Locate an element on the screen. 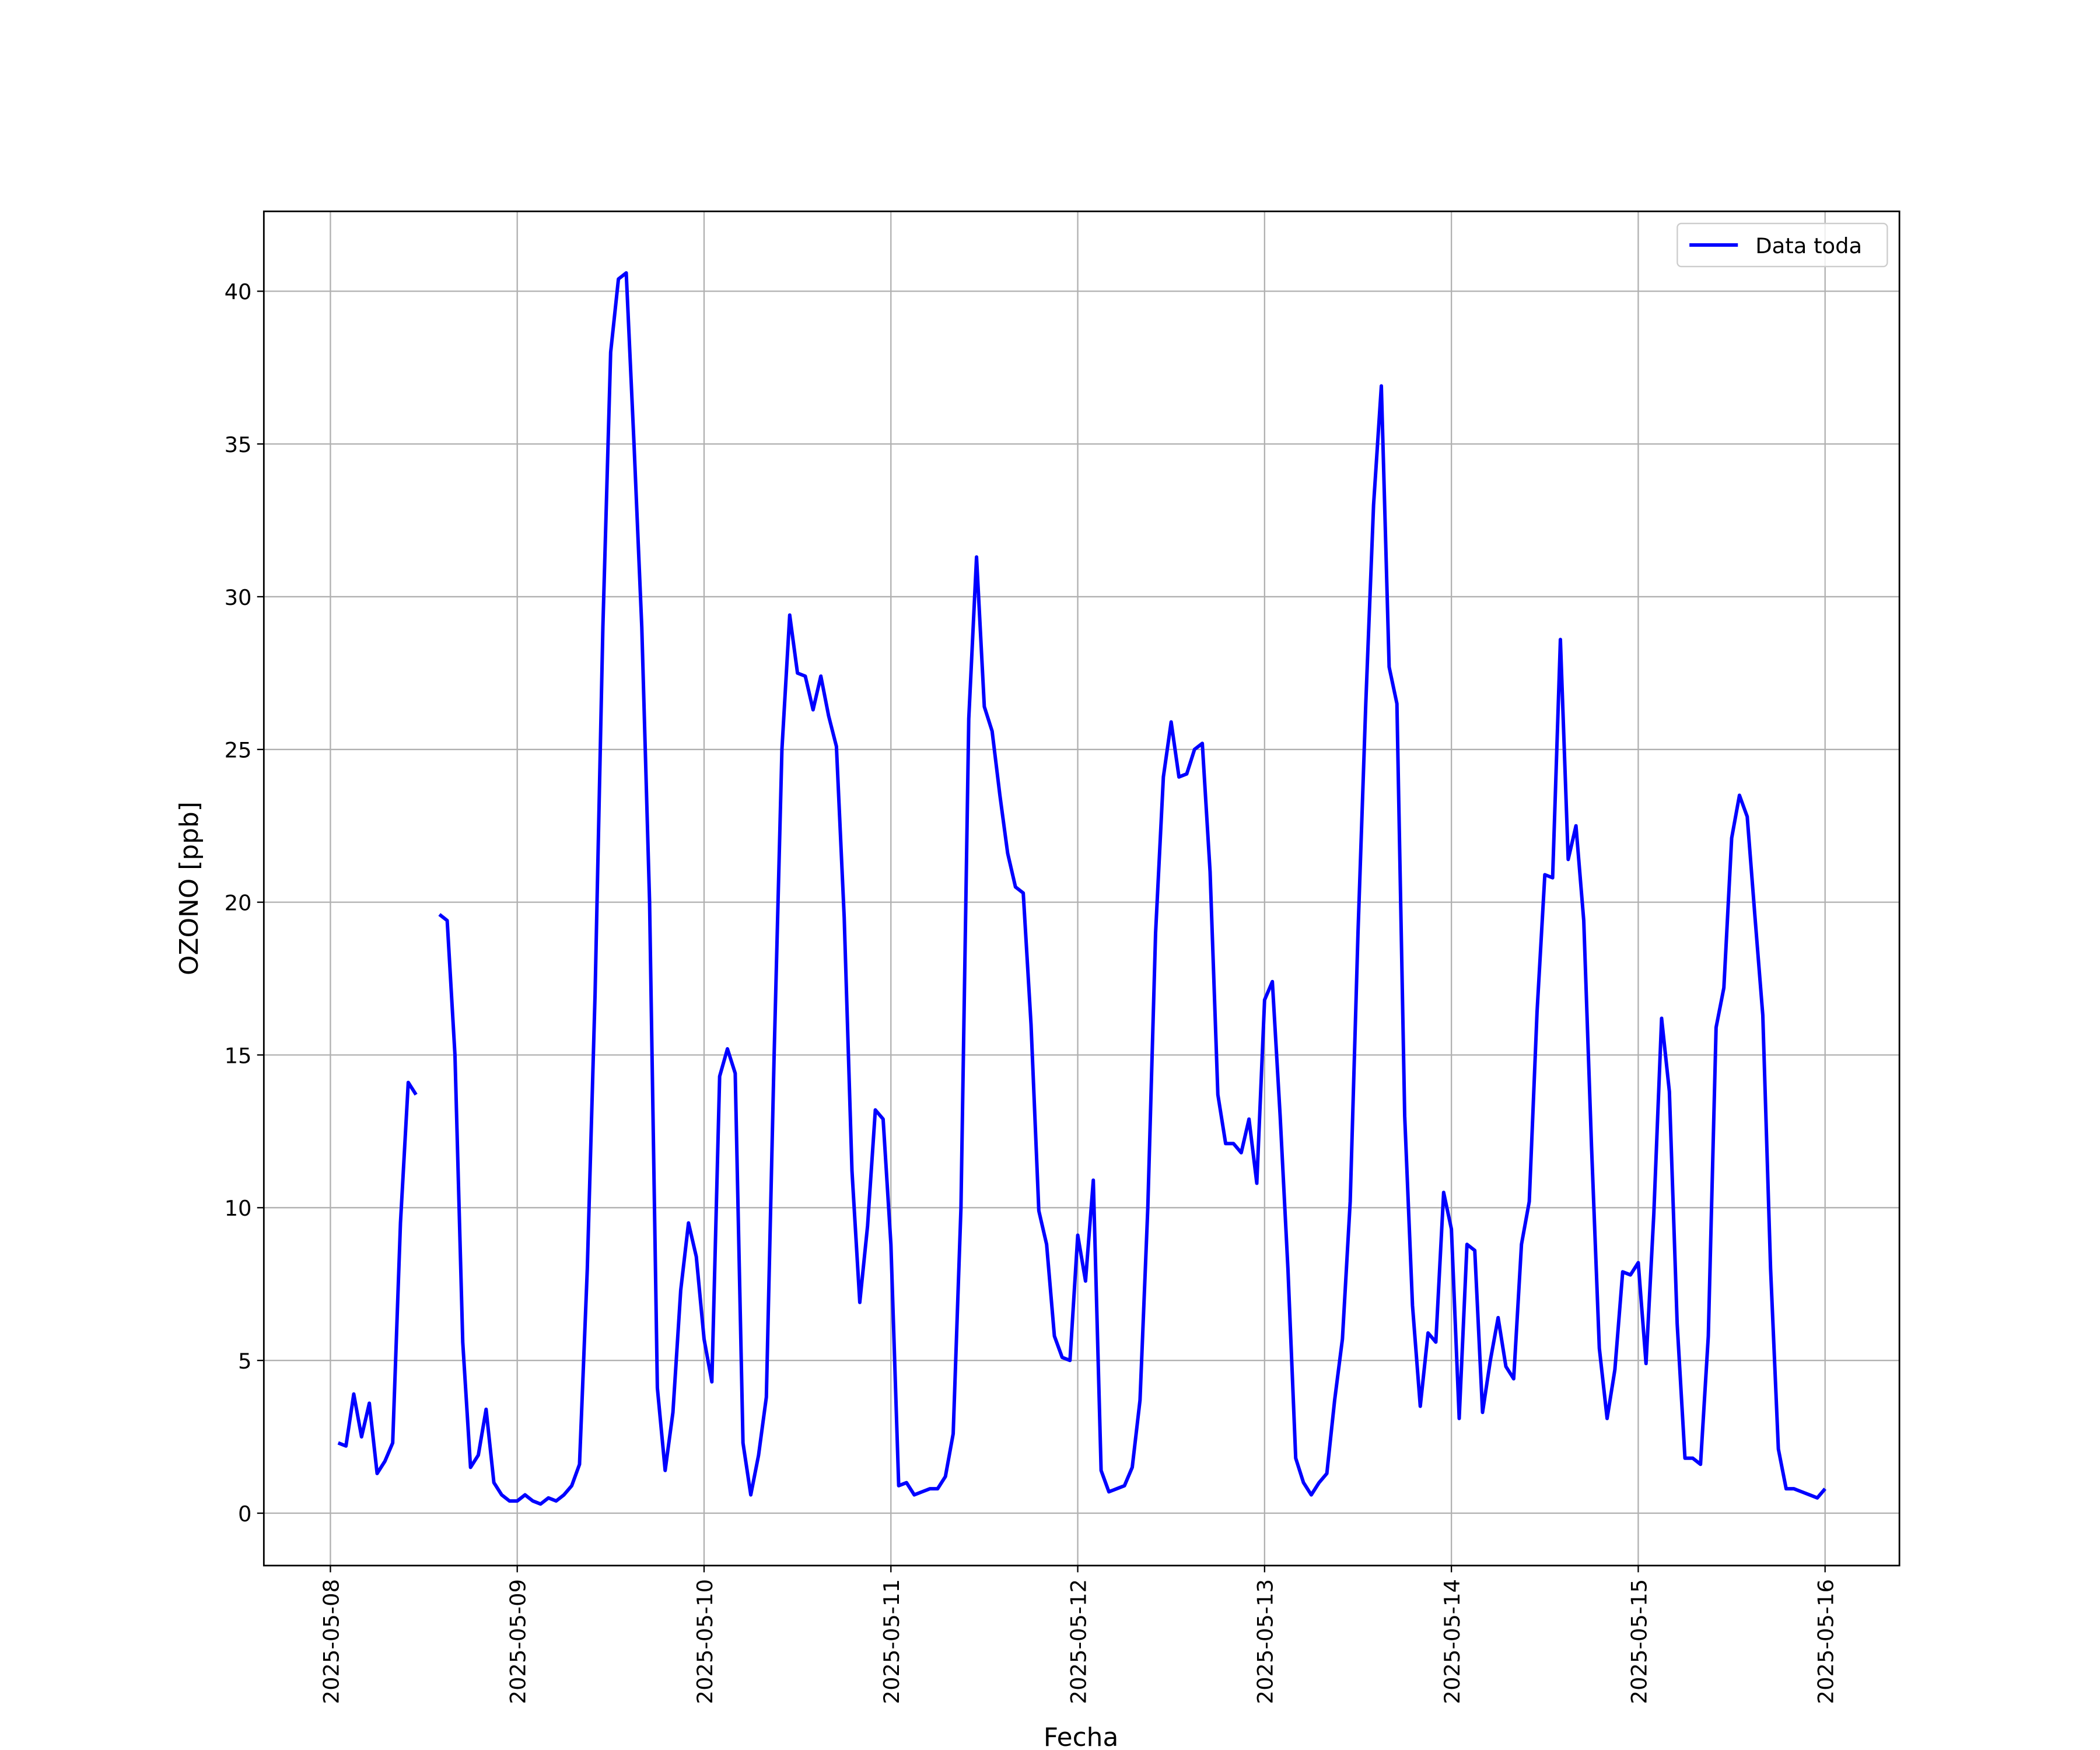 The width and height of the screenshot is (2100, 1750). x-tick-label: 2025-05-10 is located at coordinates (705, 1641).